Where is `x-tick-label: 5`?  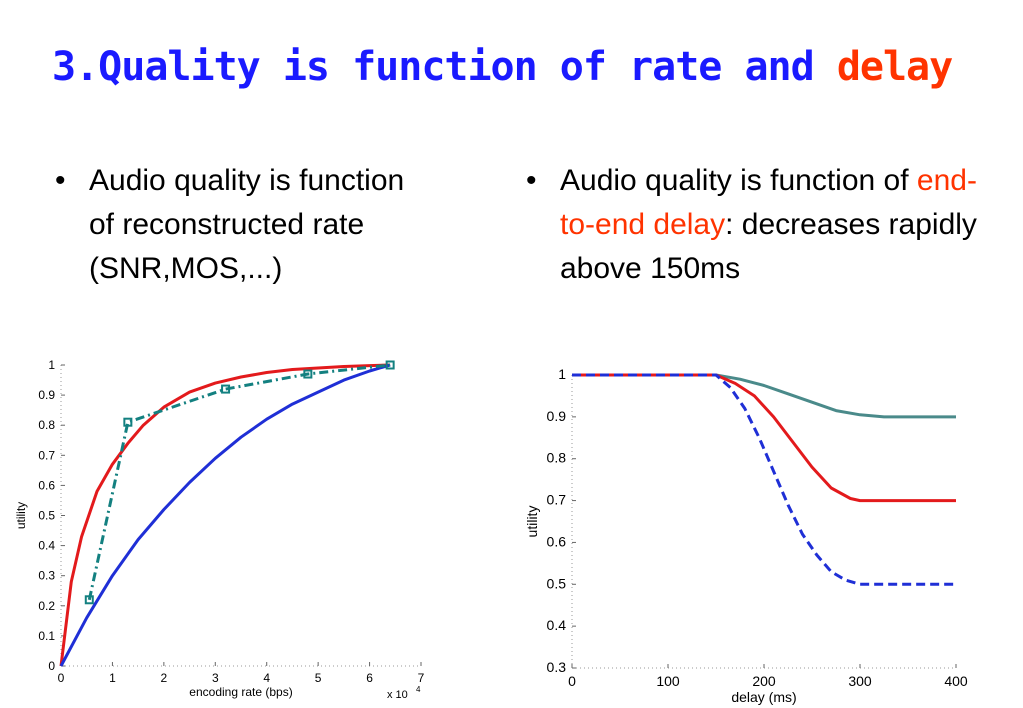
x-tick-label: 5 is located at coordinates (318, 678).